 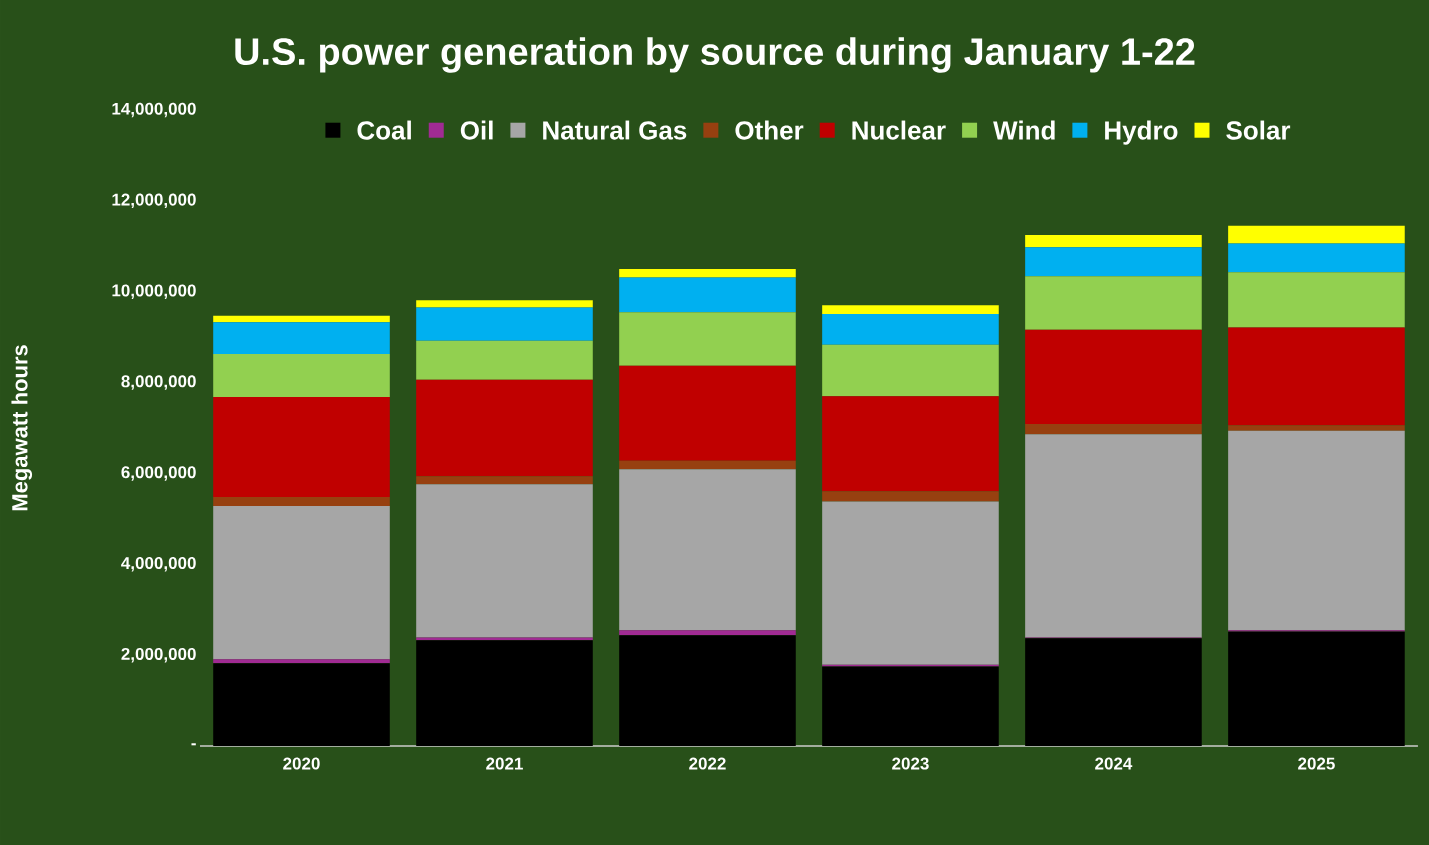 I want to click on legend-label: Wind, so click(x=1024, y=130).